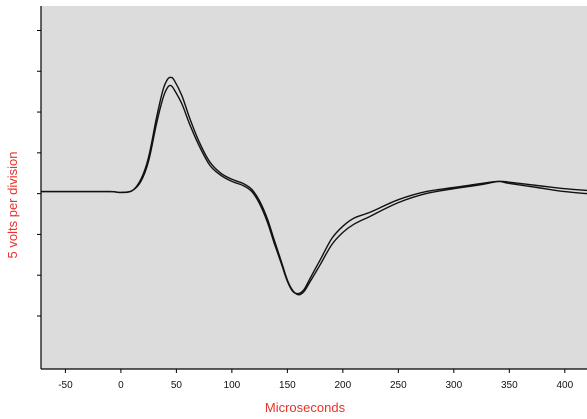 The width and height of the screenshot is (587, 419). What do you see at coordinates (509, 385) in the screenshot?
I see `x-tick-label-8: 350` at bounding box center [509, 385].